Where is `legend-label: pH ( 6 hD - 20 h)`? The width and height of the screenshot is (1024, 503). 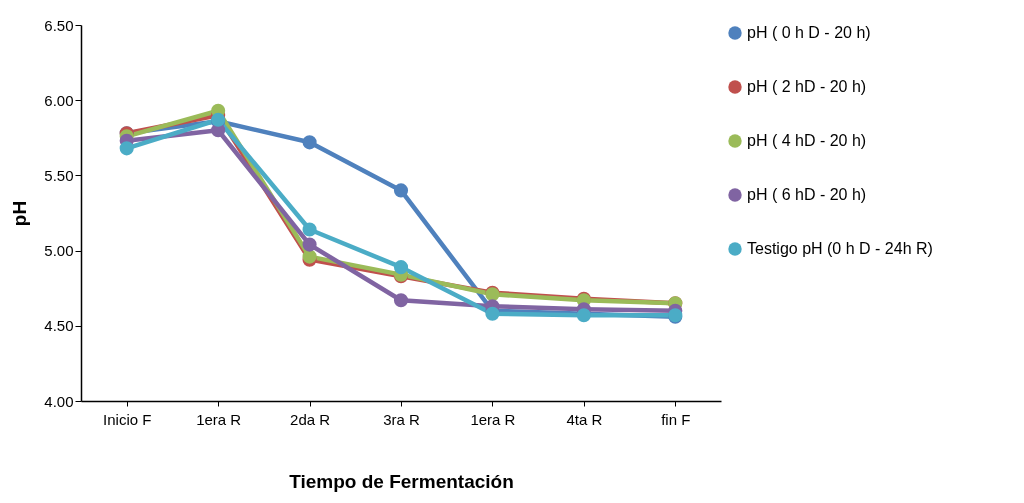 legend-label: pH ( 6 hD - 20 h) is located at coordinates (807, 194).